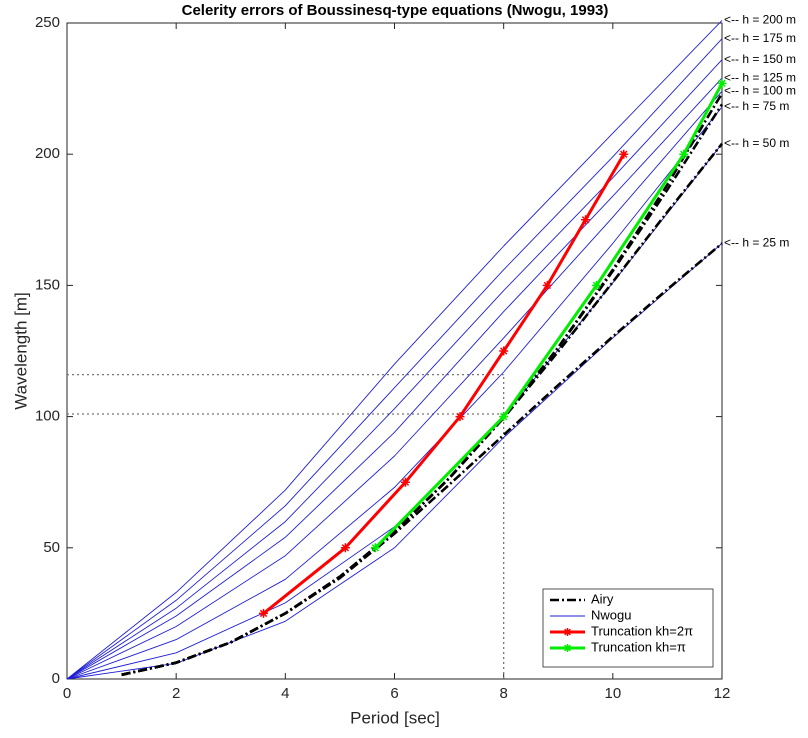 This screenshot has height=738, width=808. I want to click on x-tick-label: 10, so click(612, 693).